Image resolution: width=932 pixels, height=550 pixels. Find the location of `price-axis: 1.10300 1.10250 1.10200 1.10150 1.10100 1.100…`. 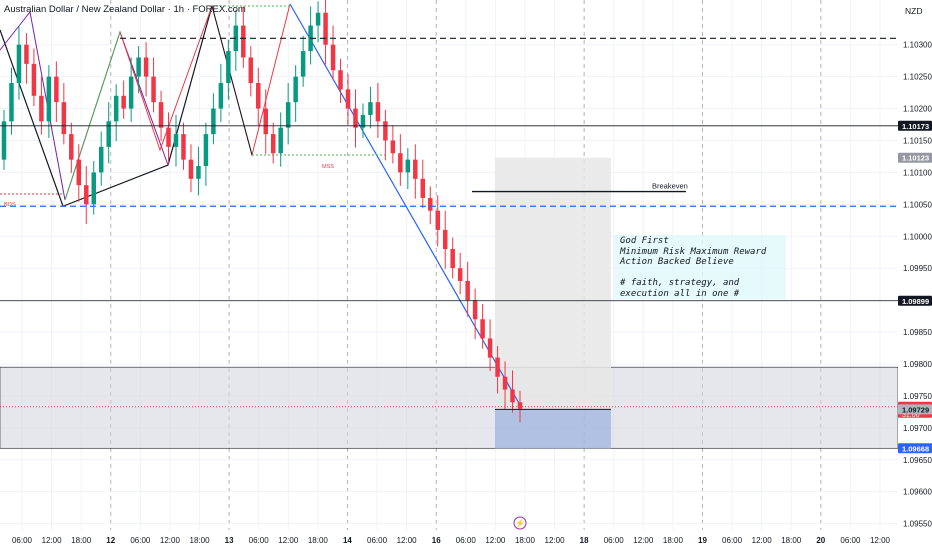

price-axis: 1.10300 1.10250 1.10200 1.10150 1.10100 1.100… is located at coordinates (915, 275).